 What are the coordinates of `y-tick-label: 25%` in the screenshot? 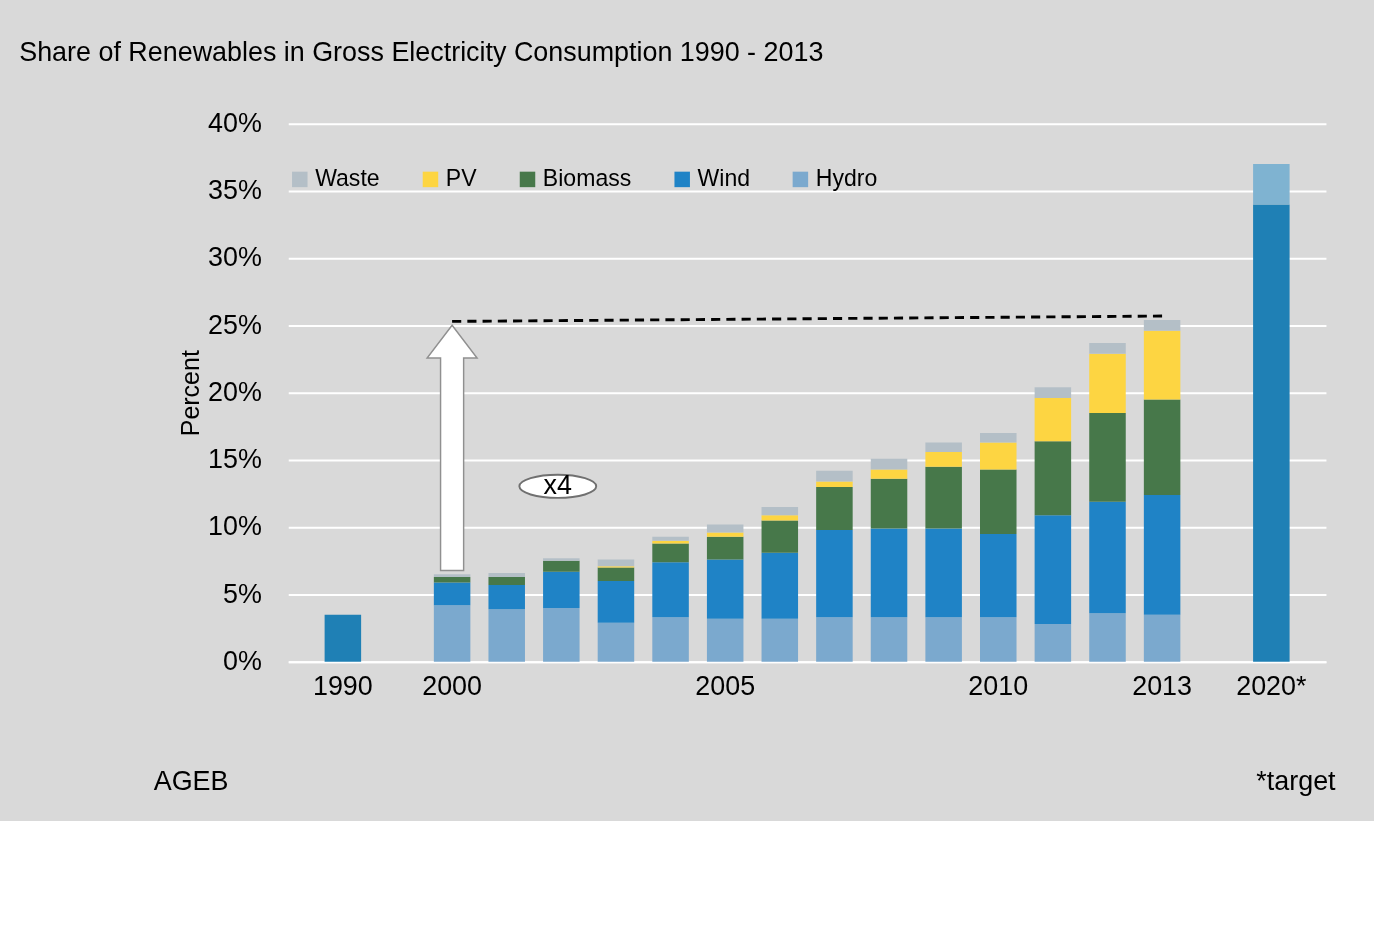 It's located at (235, 324).